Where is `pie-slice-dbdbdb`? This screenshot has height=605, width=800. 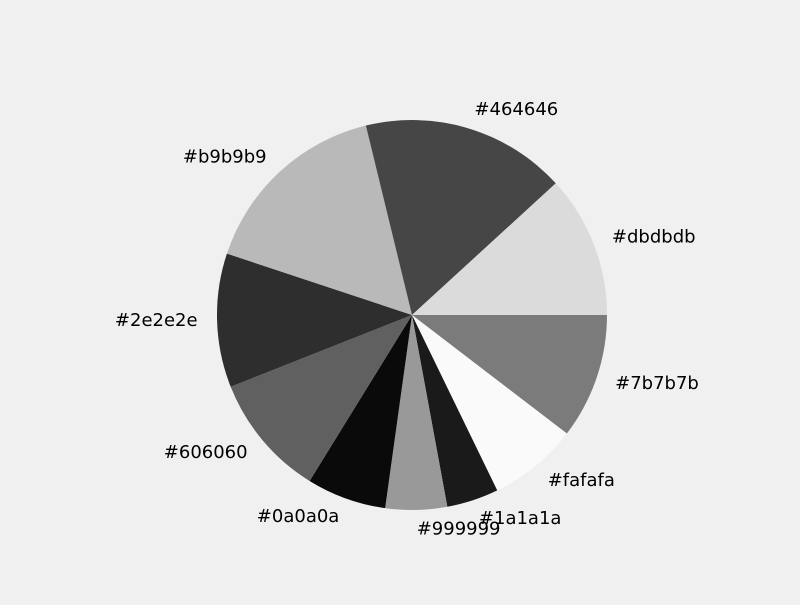
pie-slice-dbdbdb is located at coordinates (509, 249).